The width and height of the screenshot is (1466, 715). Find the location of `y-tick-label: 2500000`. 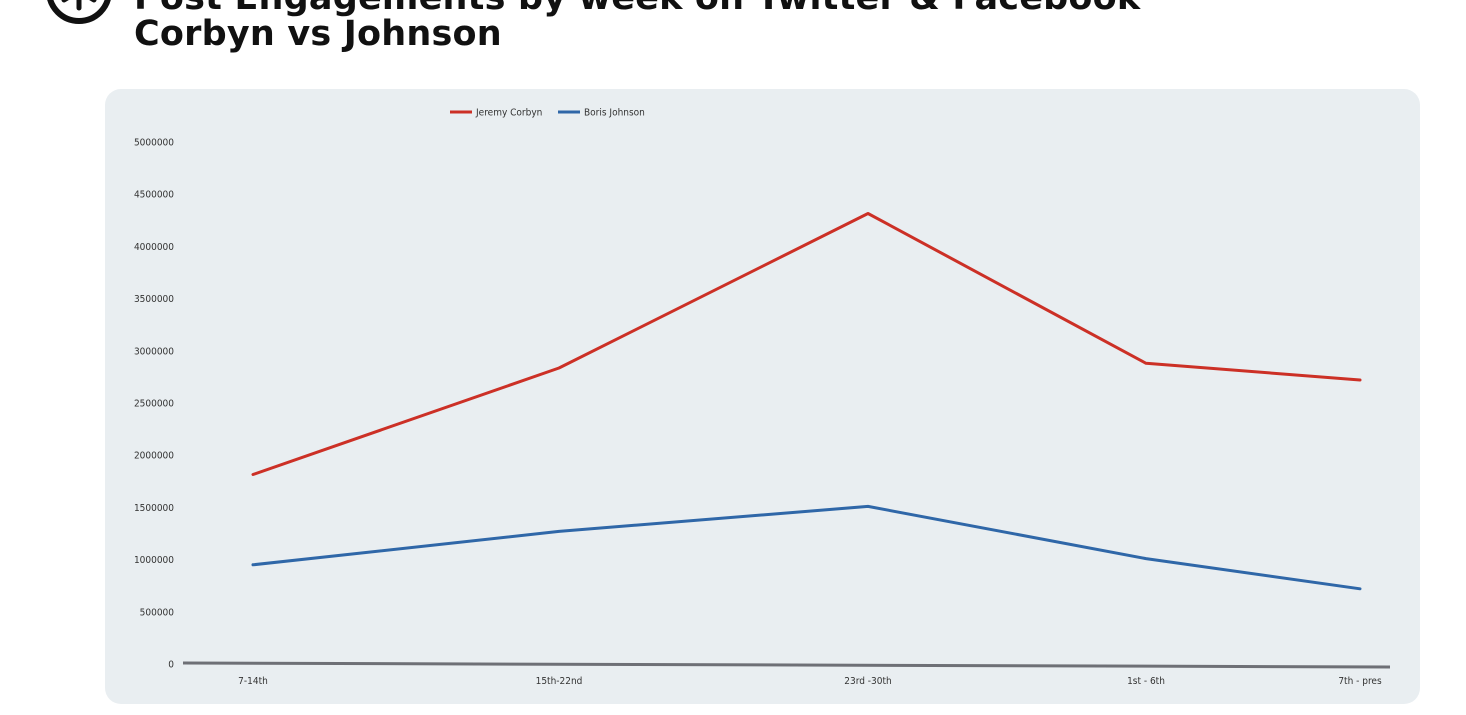

y-tick-label: 2500000 is located at coordinates (154, 404).